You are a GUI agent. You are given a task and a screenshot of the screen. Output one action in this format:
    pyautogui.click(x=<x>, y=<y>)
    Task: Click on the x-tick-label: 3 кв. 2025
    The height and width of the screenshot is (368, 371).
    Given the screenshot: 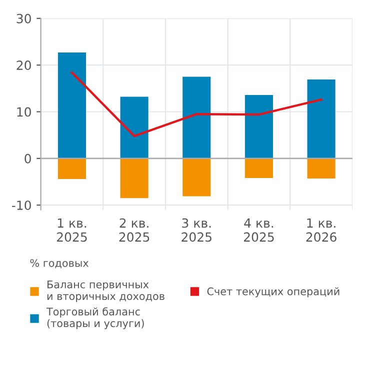 What is the action you would take?
    pyautogui.click(x=197, y=230)
    